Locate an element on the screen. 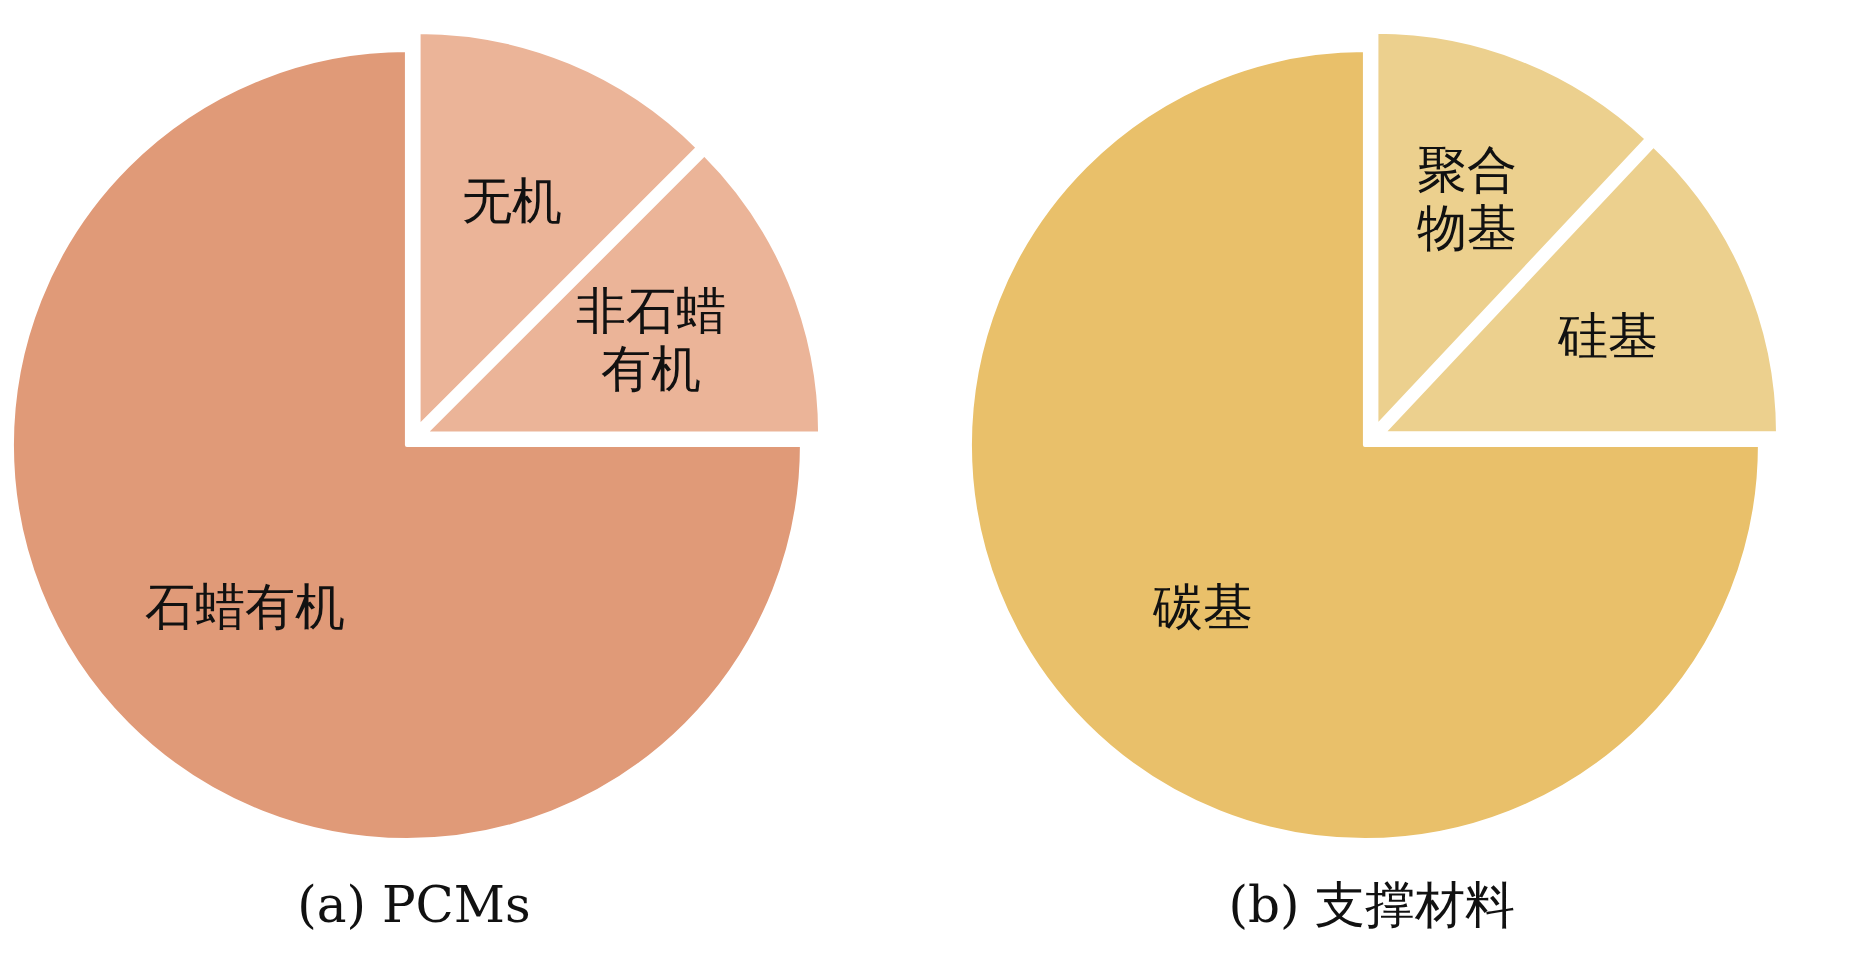  slice-label: 无机 is located at coordinates (512, 200).